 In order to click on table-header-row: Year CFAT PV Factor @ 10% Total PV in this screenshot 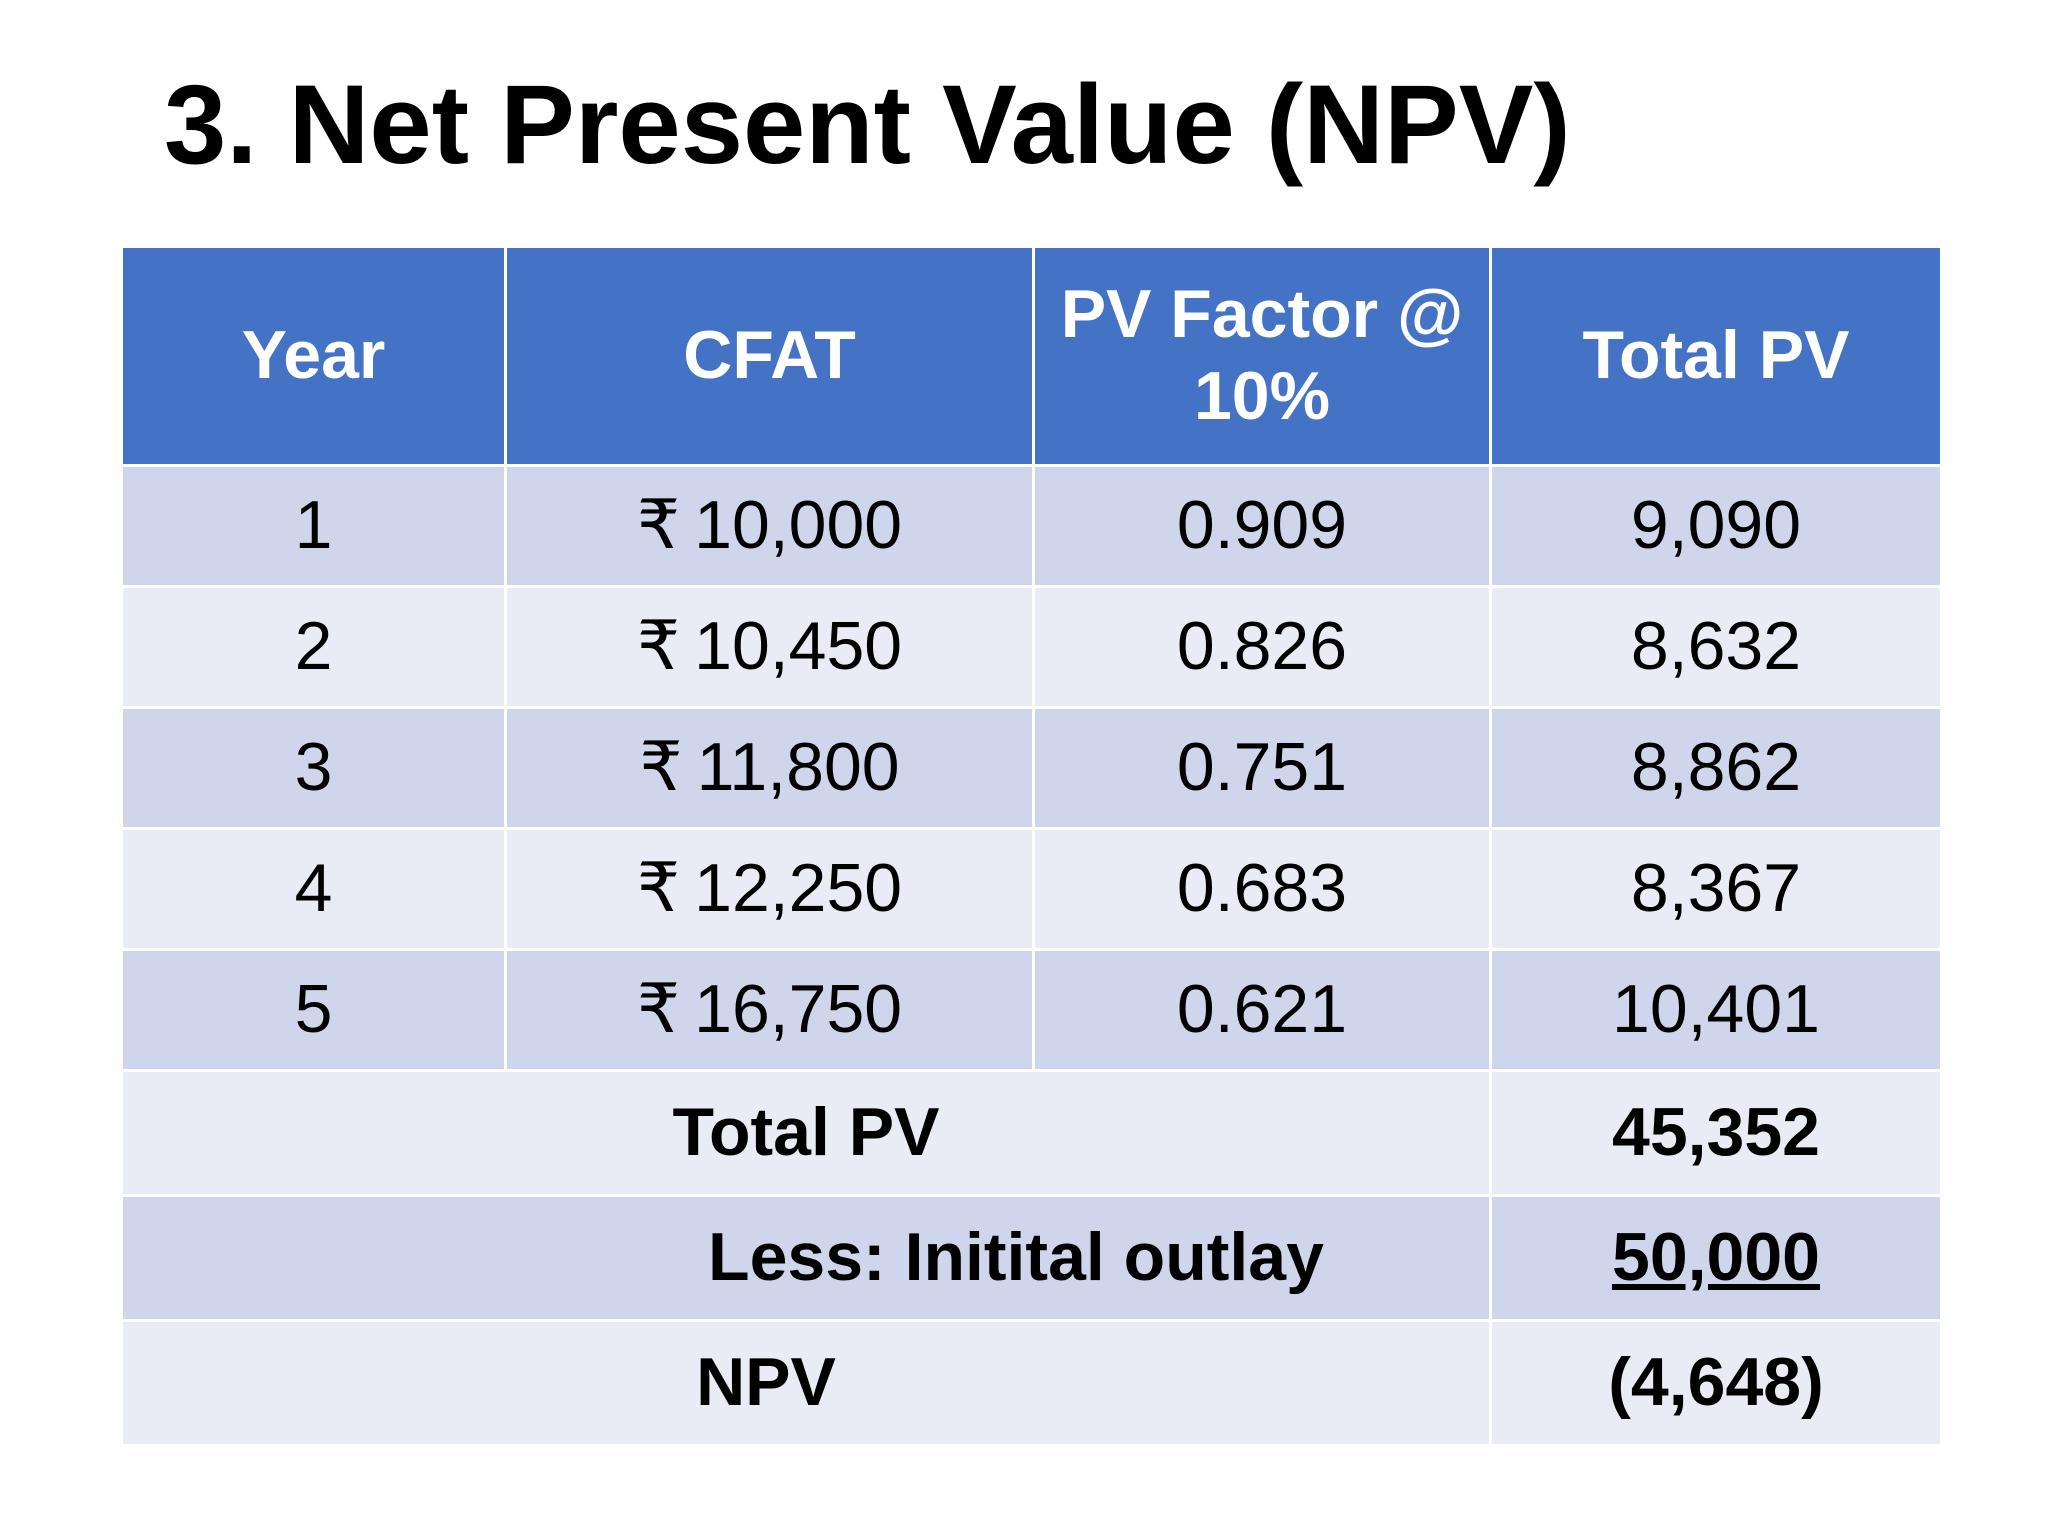, I will do `click(1031, 356)`.